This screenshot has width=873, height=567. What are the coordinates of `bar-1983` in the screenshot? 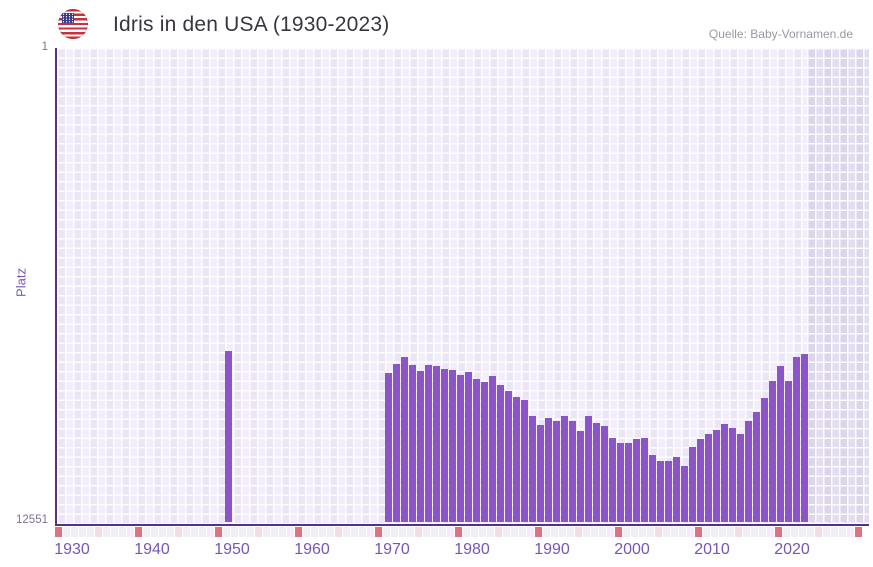 It's located at (484, 452).